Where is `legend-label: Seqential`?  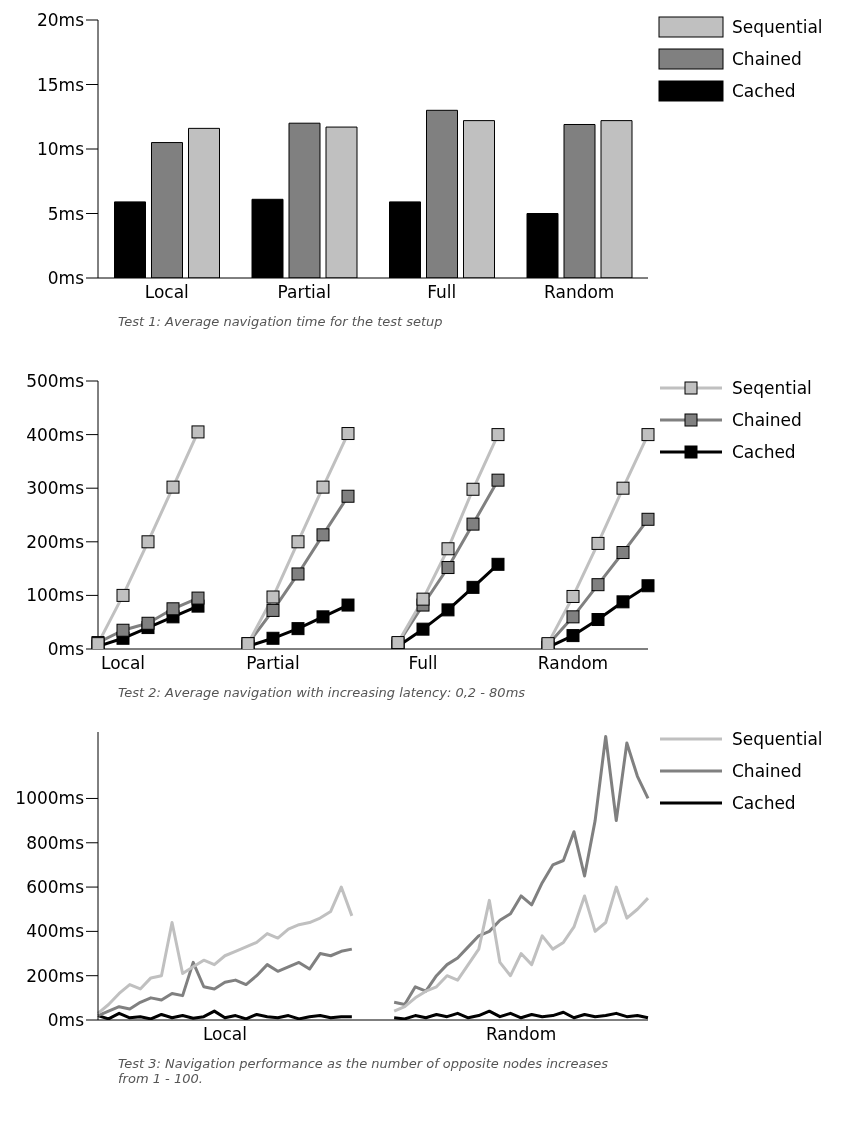 legend-label: Seqential is located at coordinates (772, 388).